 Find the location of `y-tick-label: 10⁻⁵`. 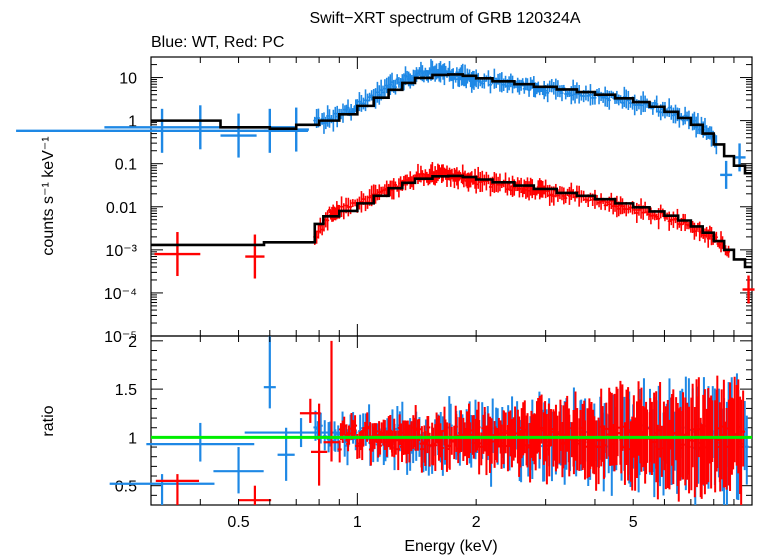

y-tick-label: 10⁻⁵ is located at coordinates (120, 337).